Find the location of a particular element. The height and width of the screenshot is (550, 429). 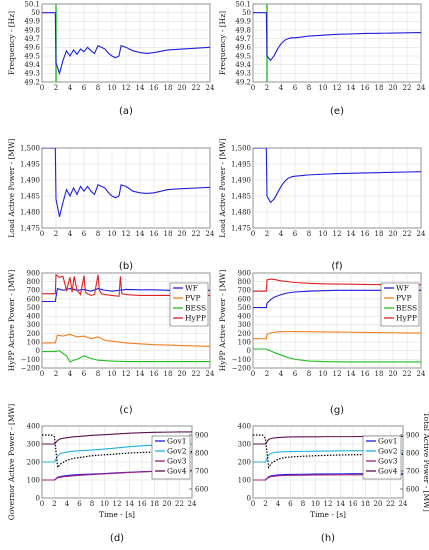

y-tick-label: 49.4 is located at coordinates (243, 65).